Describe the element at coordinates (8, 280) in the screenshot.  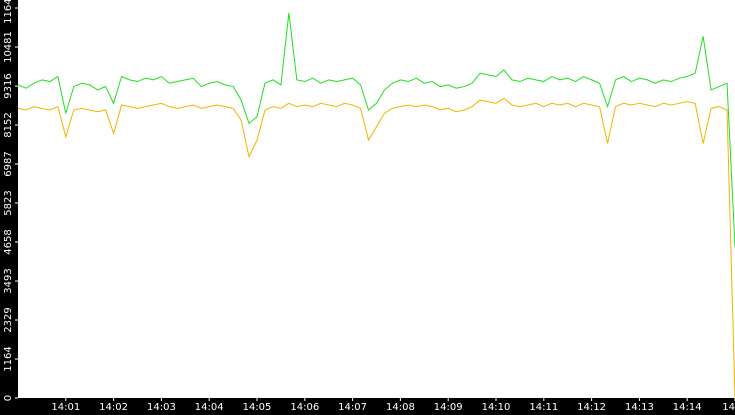
I see `y-tick-label: 3493` at that location.